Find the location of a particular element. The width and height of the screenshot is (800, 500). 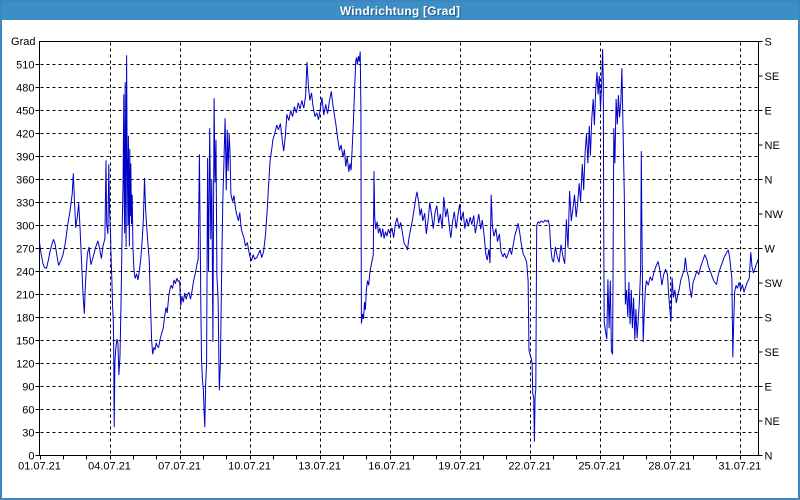

x-tick-label: 07.07.21 is located at coordinates (179, 467).